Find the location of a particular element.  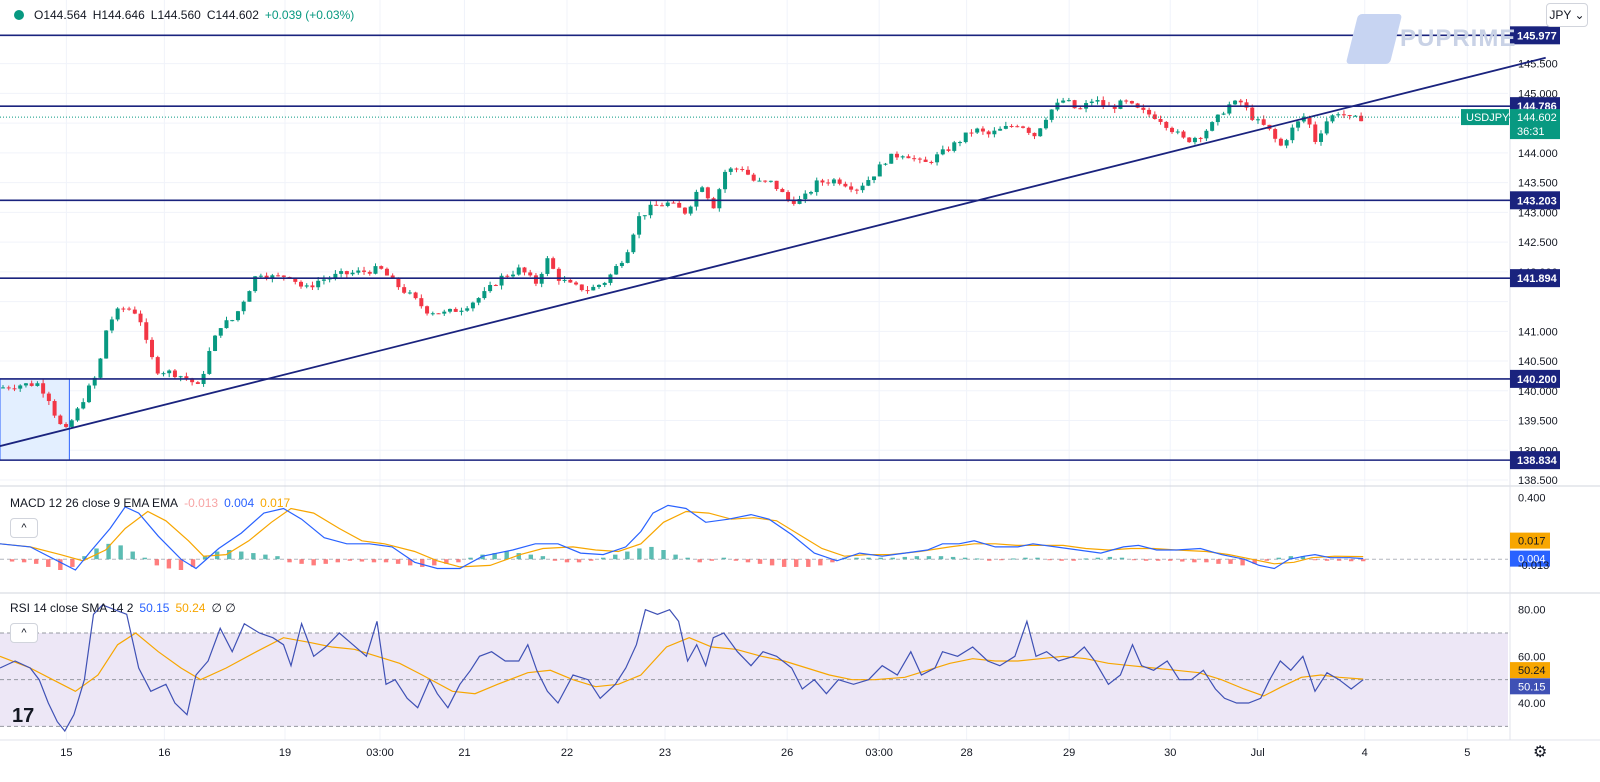

rsi-axis-tick: 40.00 is located at coordinates (1532, 704).